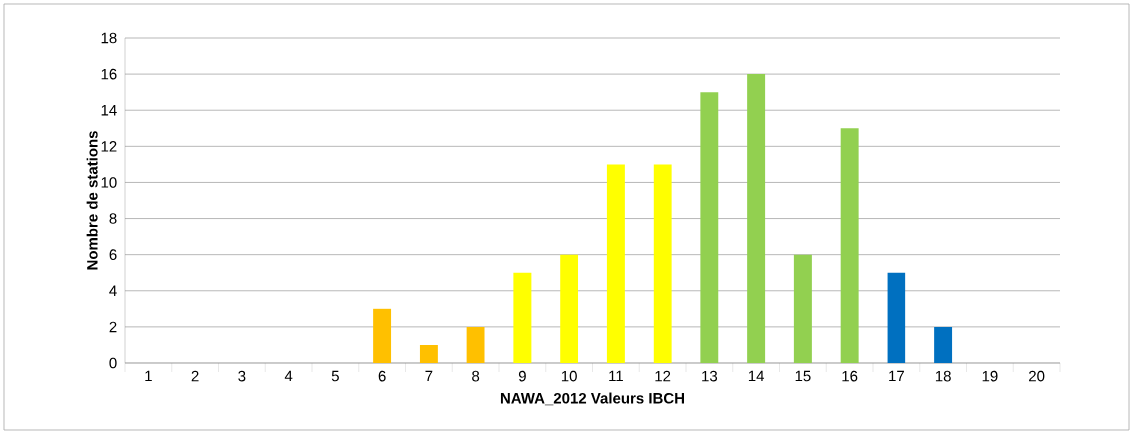 Image resolution: width=1133 pixels, height=434 pixels. What do you see at coordinates (522, 376) in the screenshot?
I see `x-tick-label: 9` at bounding box center [522, 376].